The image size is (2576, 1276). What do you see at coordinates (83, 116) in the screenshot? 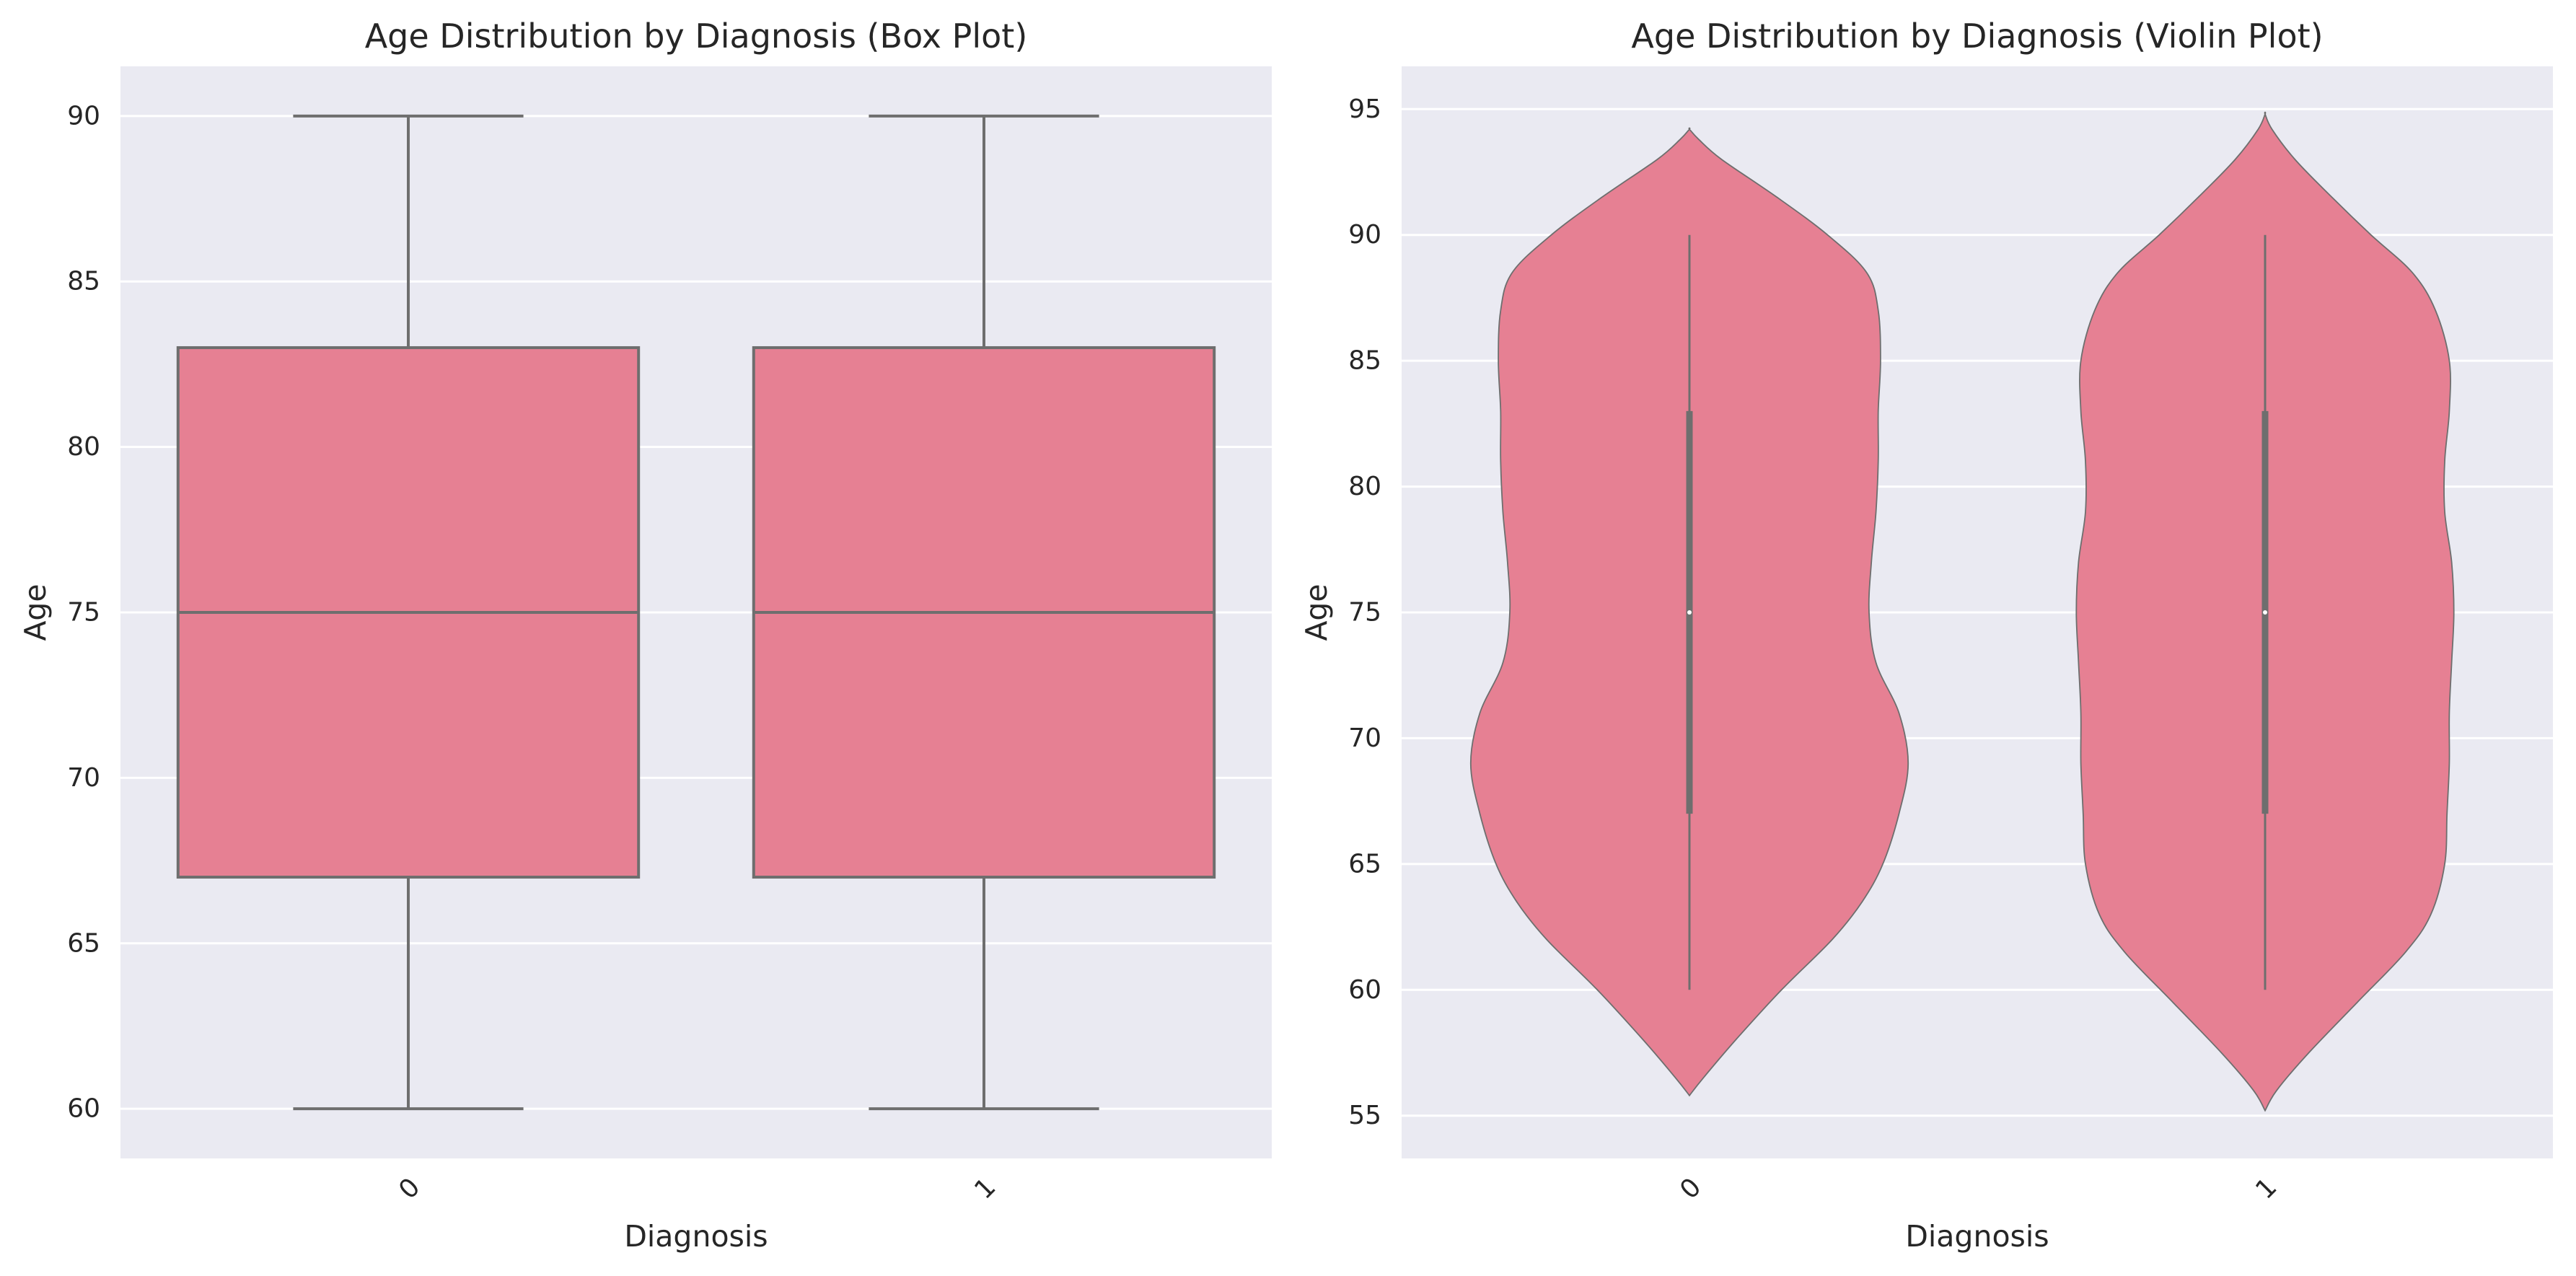
I see `box-y-tick-label: 90` at bounding box center [83, 116].